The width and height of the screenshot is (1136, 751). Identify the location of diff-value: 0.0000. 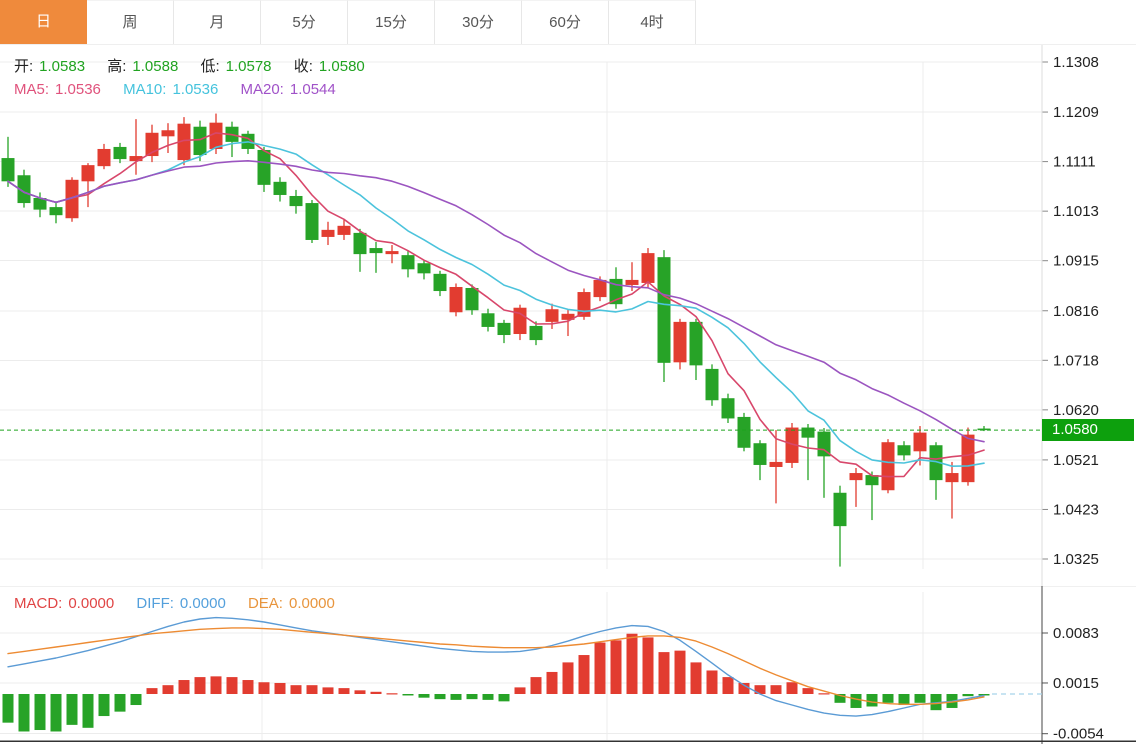
(202, 603).